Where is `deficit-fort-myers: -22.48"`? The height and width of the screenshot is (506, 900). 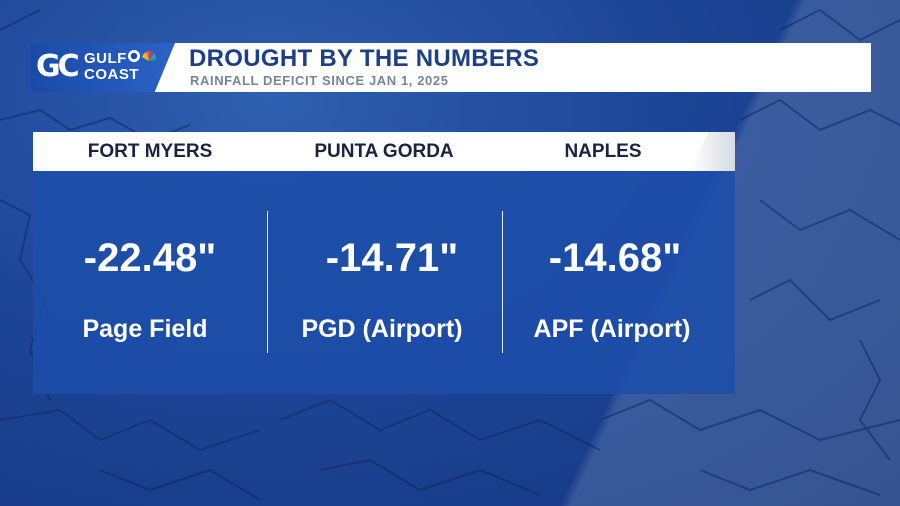
deficit-fort-myers: -22.48" is located at coordinates (150, 258).